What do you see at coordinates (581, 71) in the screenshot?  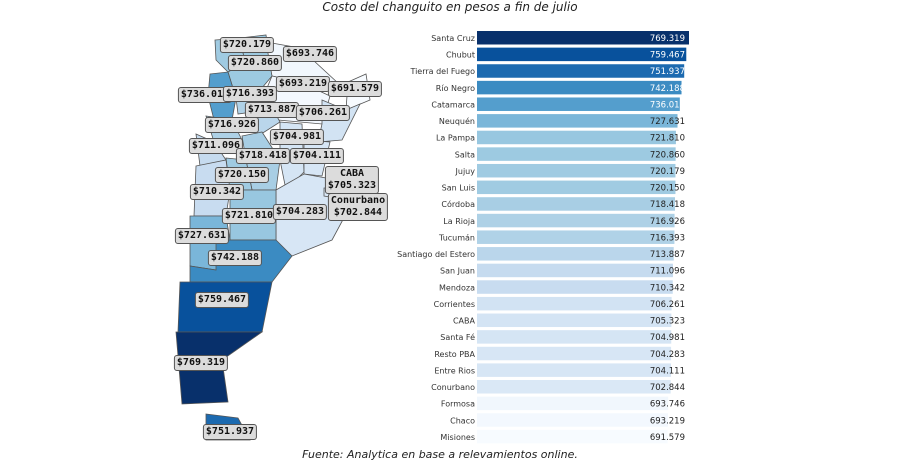 I see `bar-tierra-del-fuego` at bounding box center [581, 71].